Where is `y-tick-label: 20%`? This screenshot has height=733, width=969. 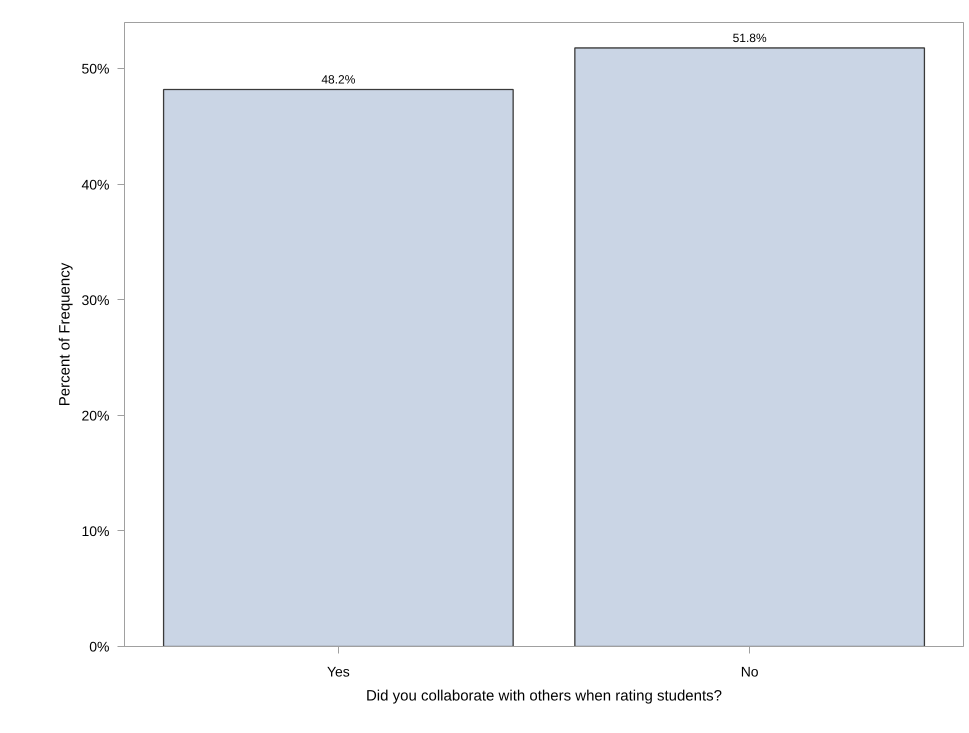 y-tick-label: 20% is located at coordinates (95, 415).